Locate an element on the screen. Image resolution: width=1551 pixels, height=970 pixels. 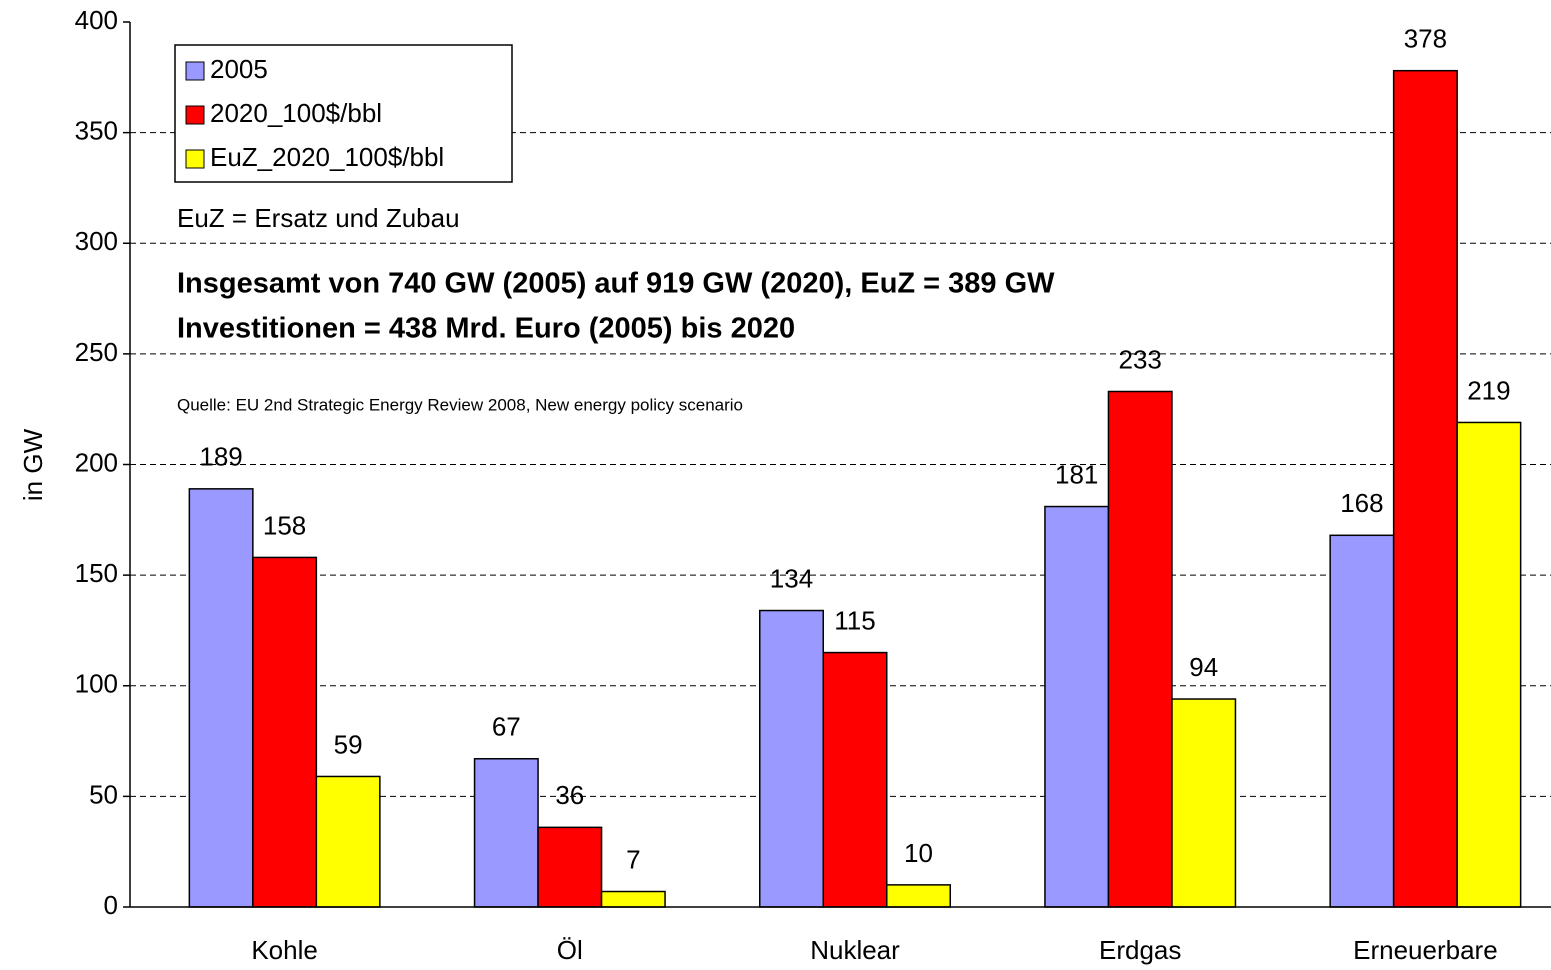
y-tick-label: 350 is located at coordinates (96, 131).